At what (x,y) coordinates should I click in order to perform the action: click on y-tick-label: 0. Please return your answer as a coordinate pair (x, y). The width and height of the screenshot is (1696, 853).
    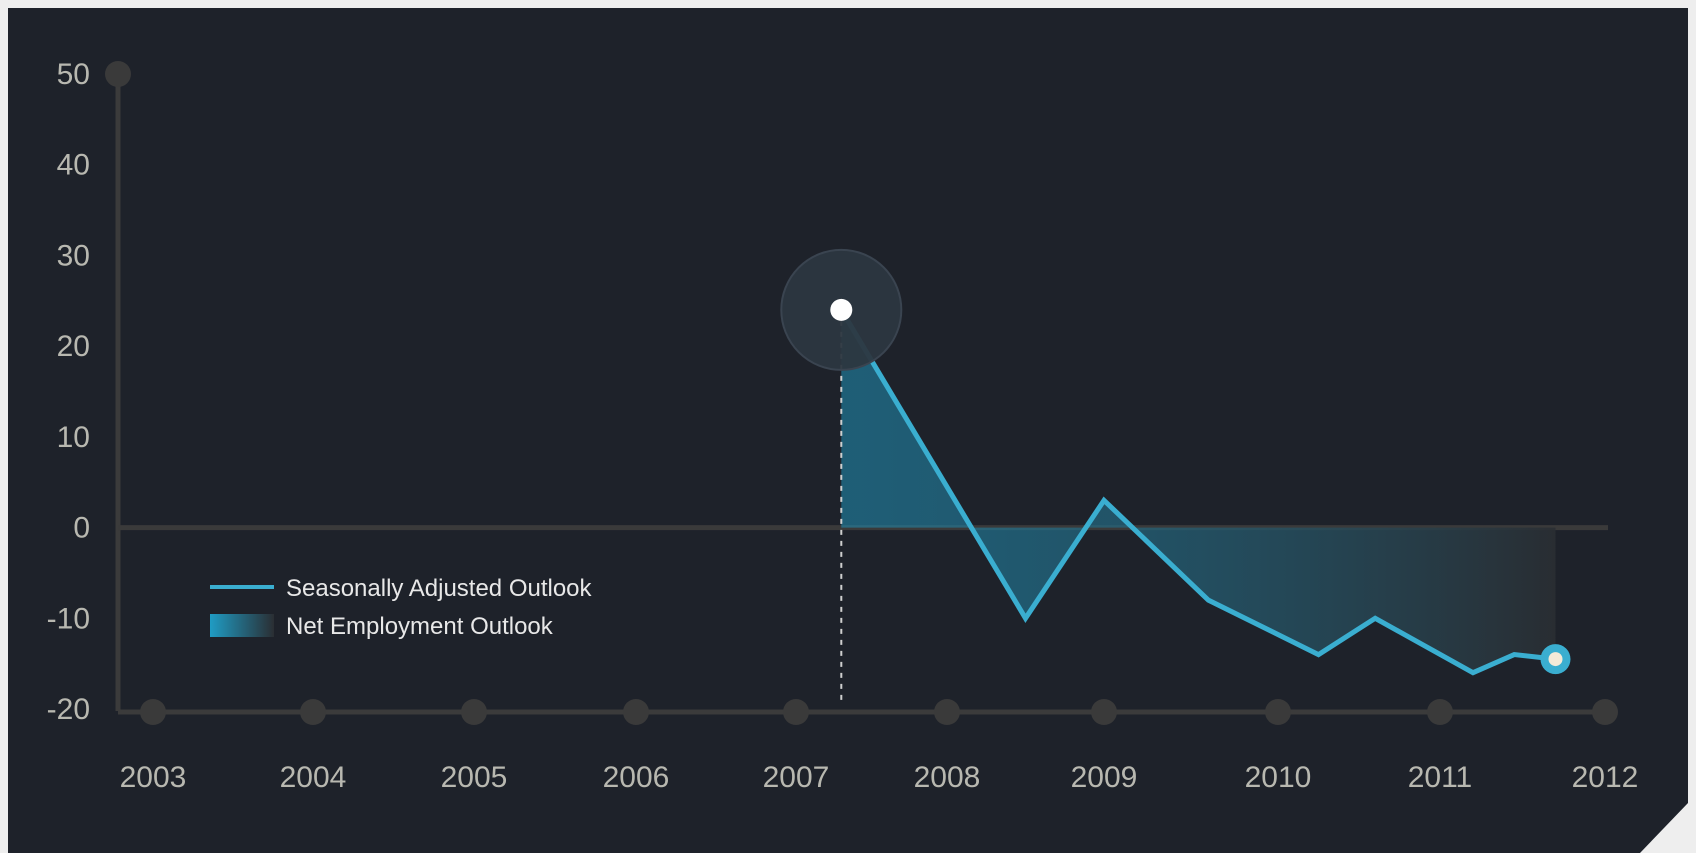
    Looking at the image, I should click on (81, 528).